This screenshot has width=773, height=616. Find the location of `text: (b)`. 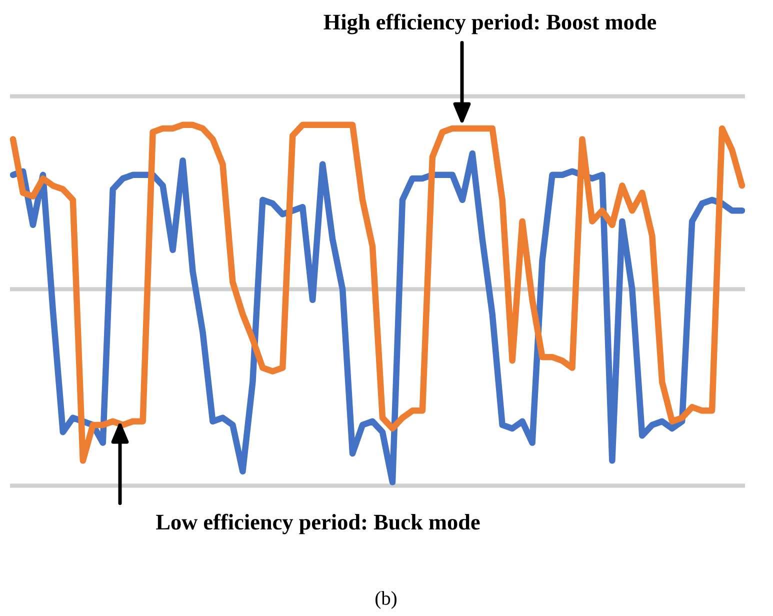

text: (b) is located at coordinates (386, 600).